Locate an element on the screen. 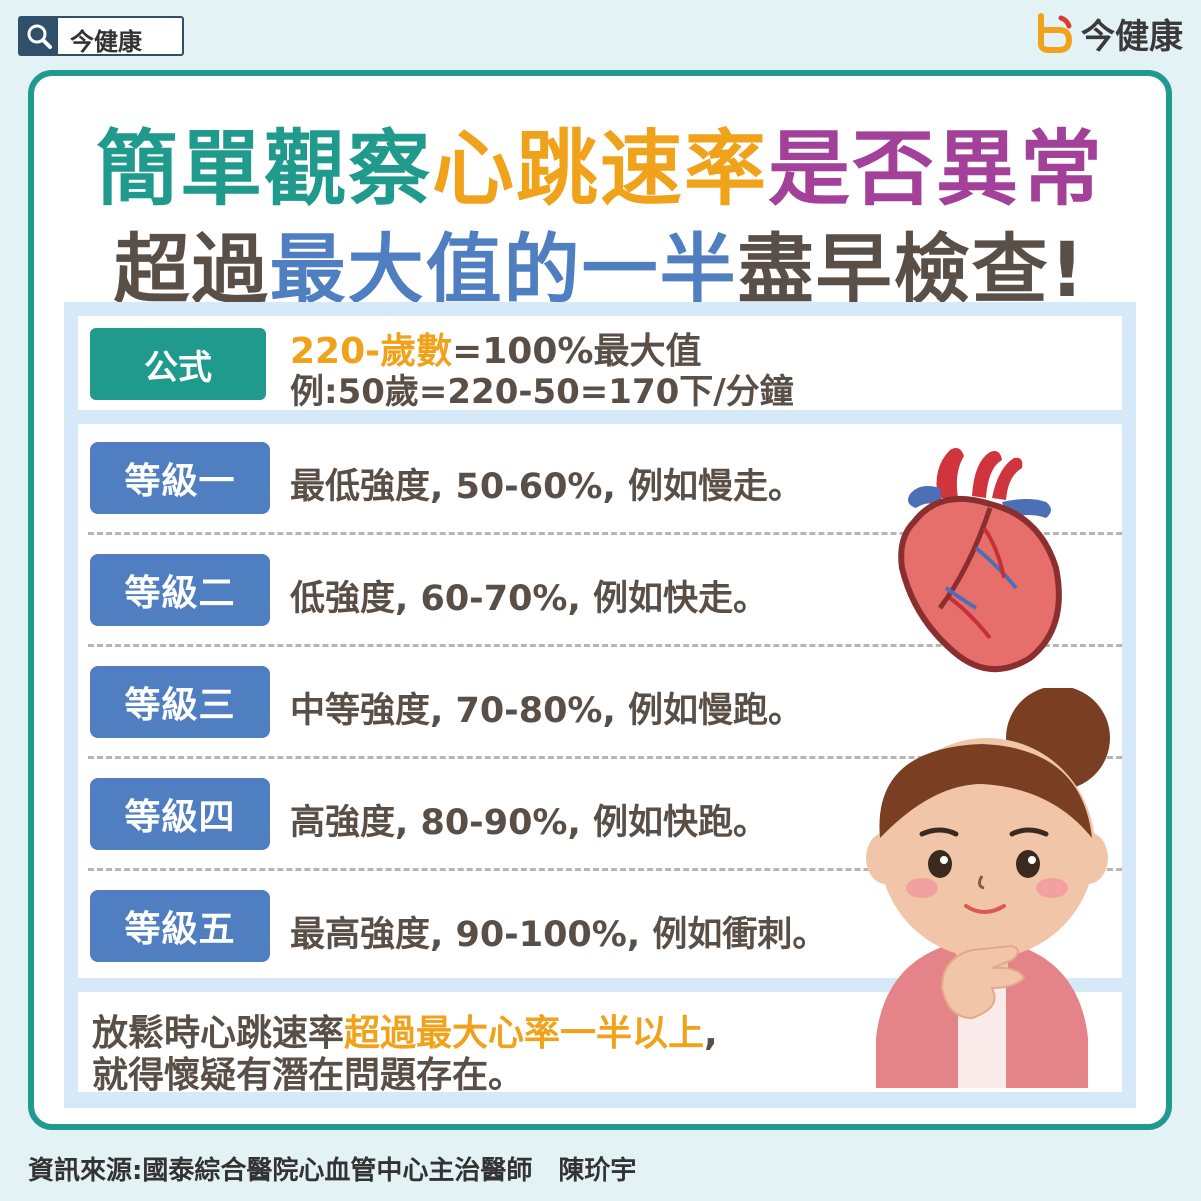  title-line-1-part-1: 簡單觀察 is located at coordinates (263, 169).